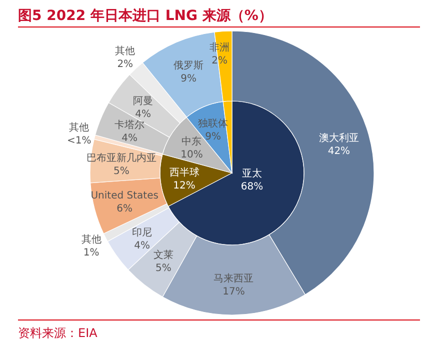 The image size is (444, 347). I want to click on slice-label: 卡塔尔, so click(129, 124).